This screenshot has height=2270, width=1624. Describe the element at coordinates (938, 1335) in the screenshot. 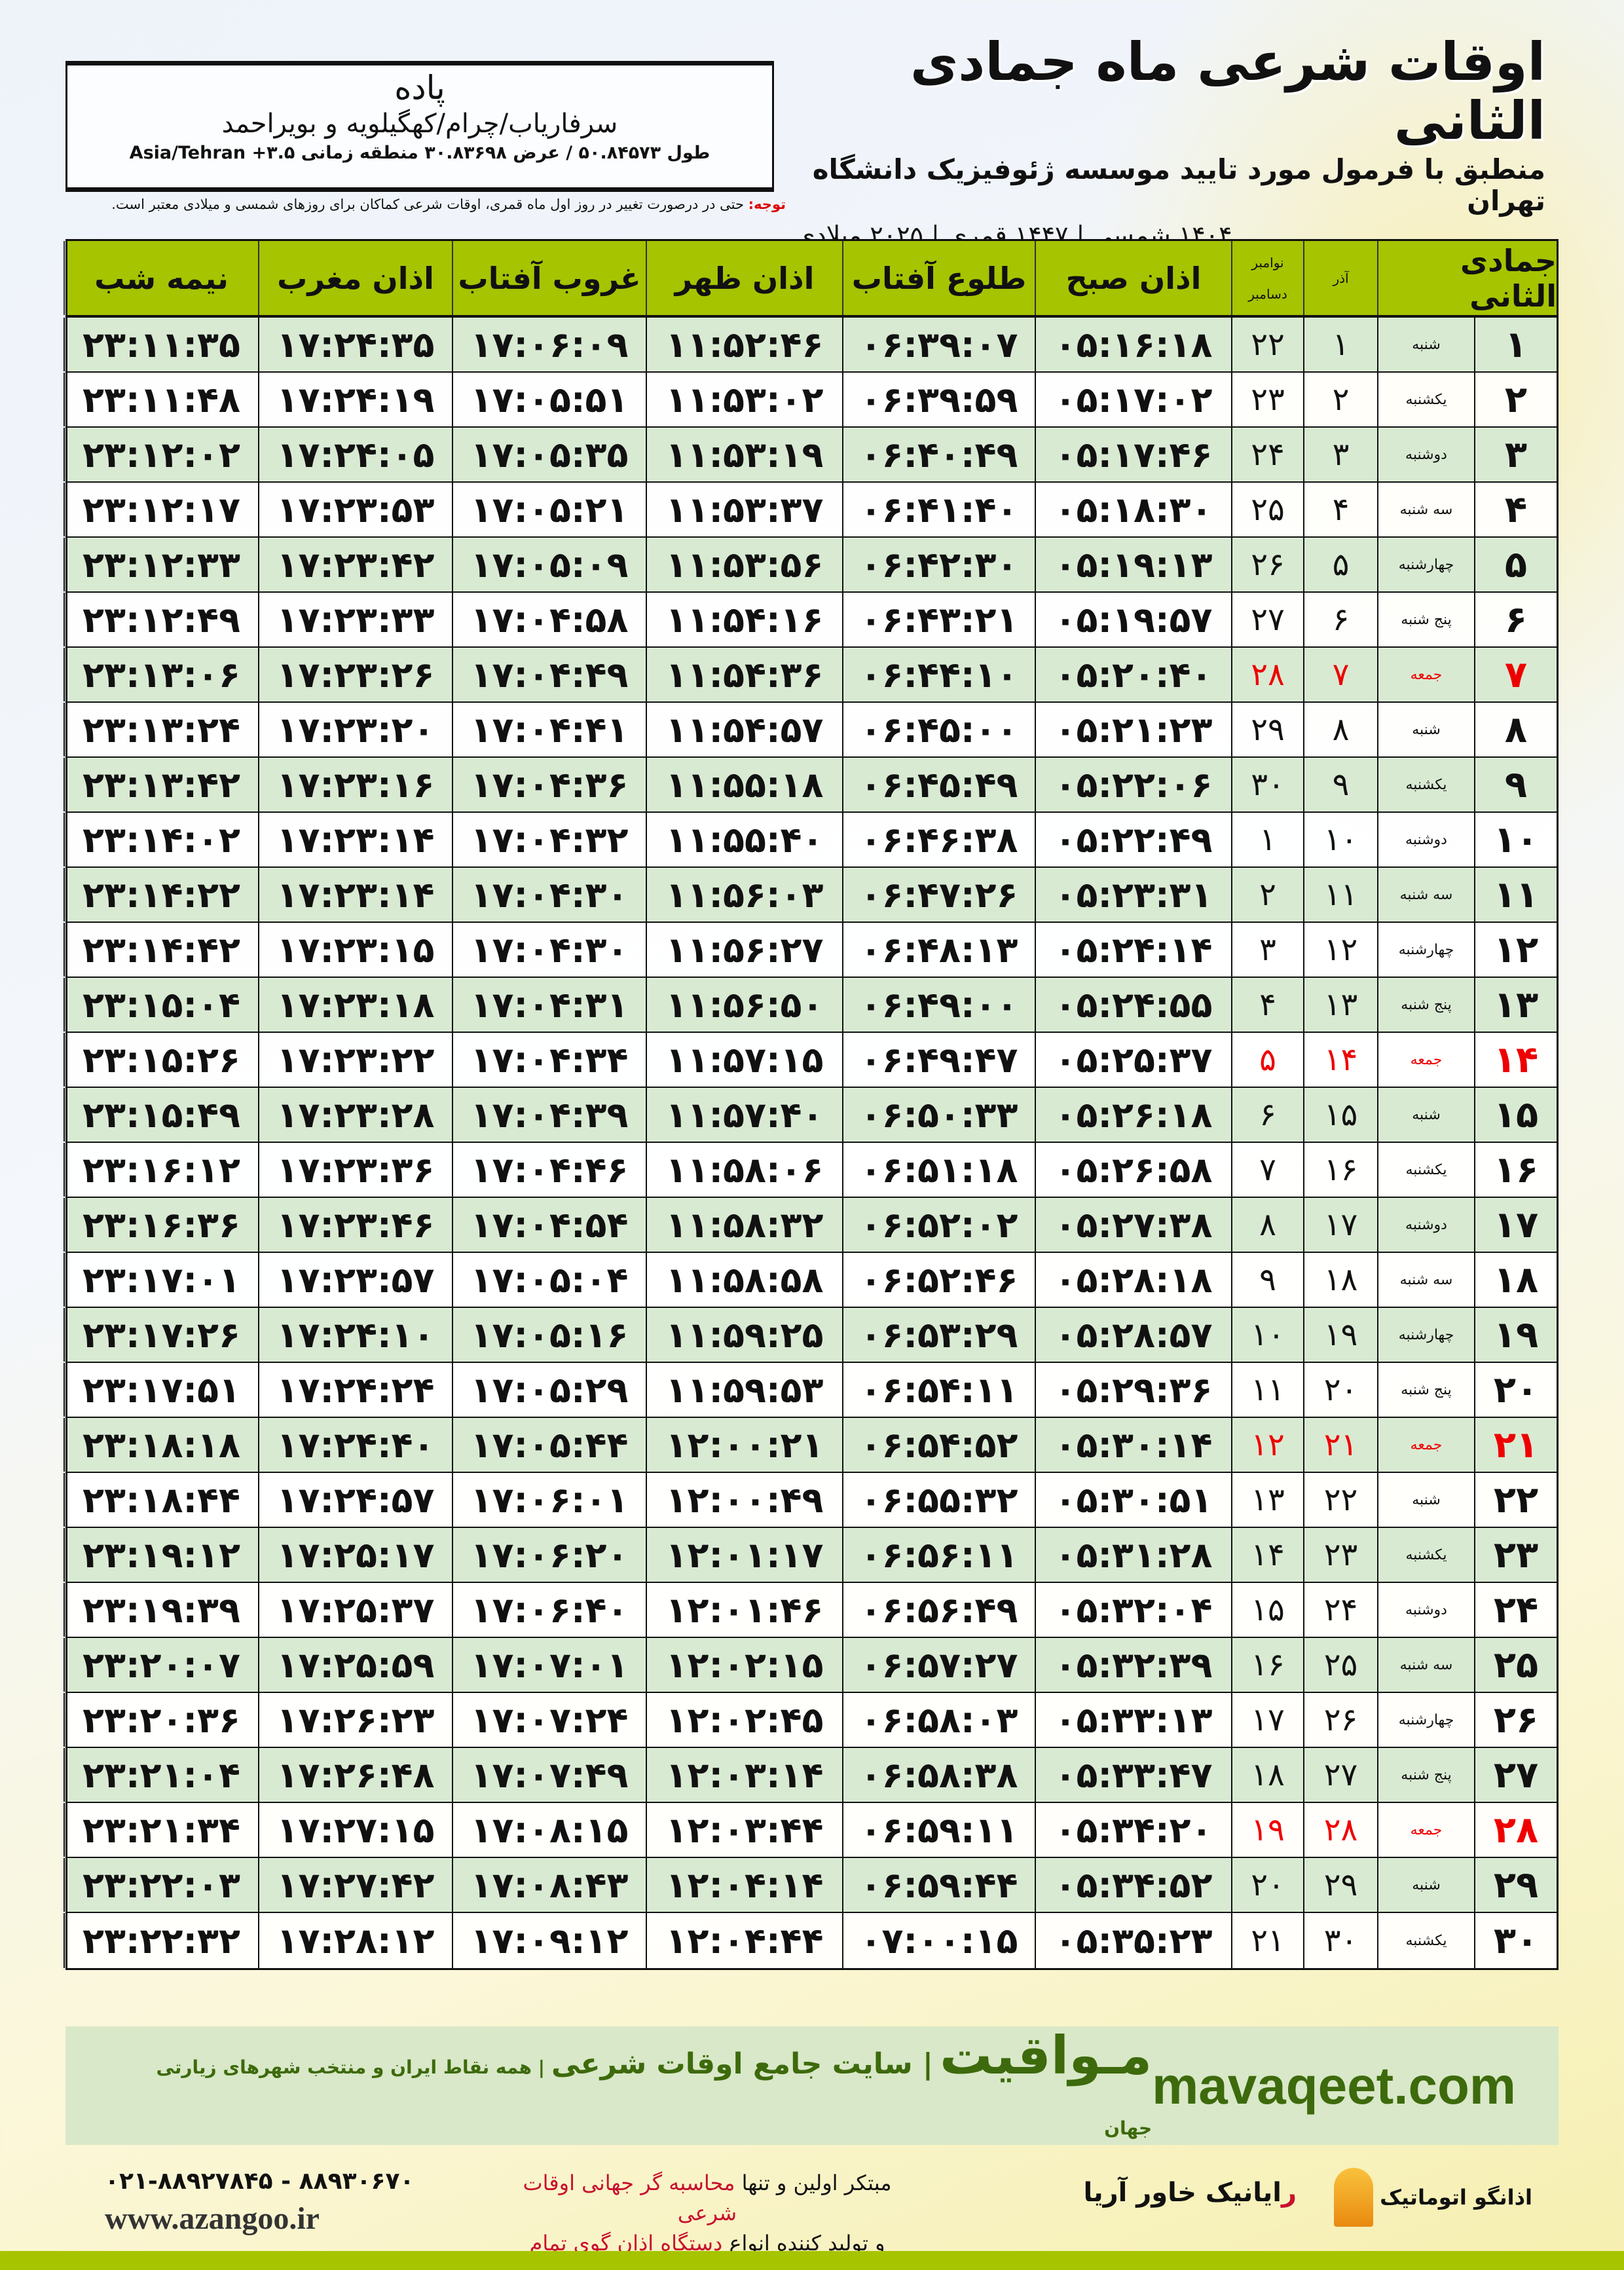

I see `sunrise-time: ۰۶:۵۳:۲۹` at that location.